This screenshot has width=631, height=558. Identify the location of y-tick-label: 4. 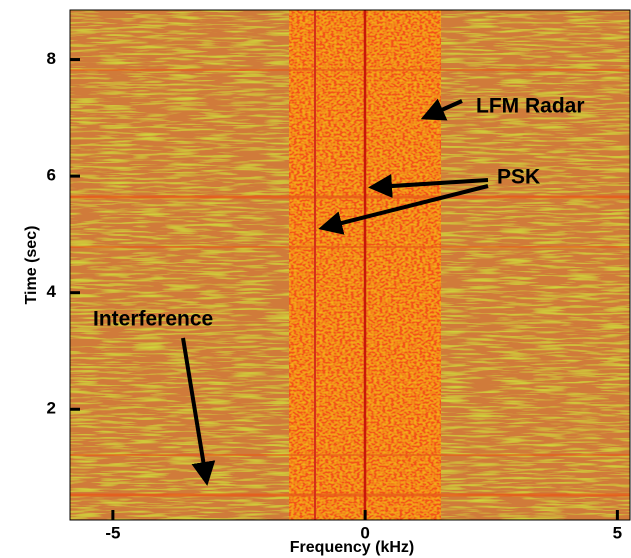
(52, 291).